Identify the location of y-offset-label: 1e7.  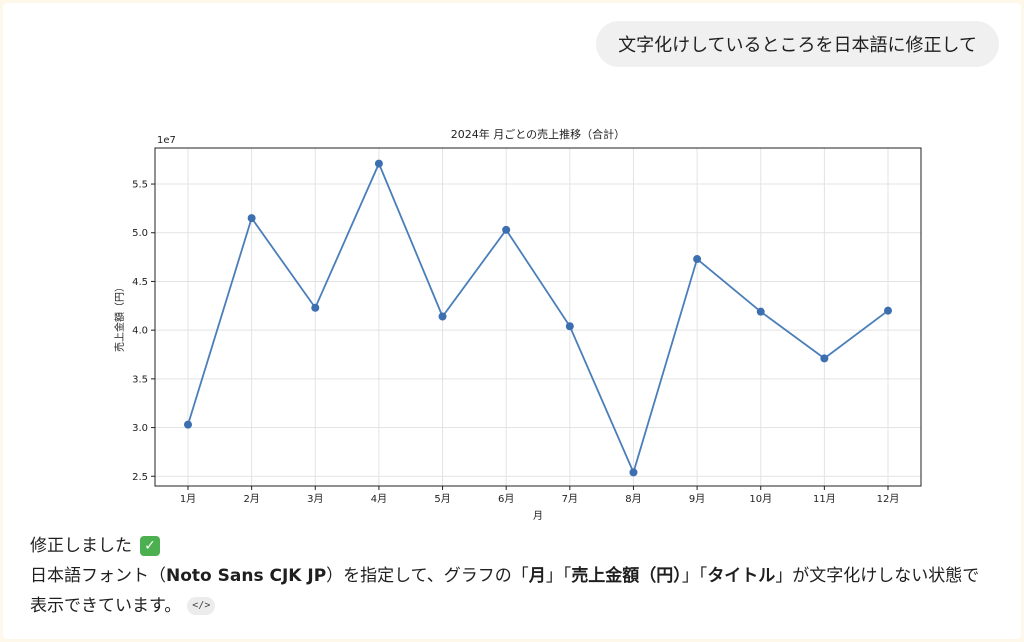
(166, 140).